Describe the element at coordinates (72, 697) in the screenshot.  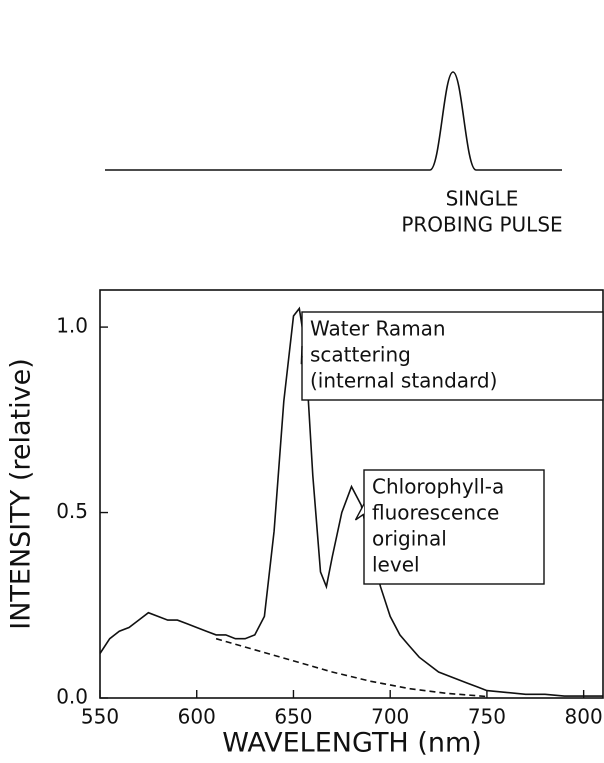
I see `y-tick-label: 0.0` at that location.